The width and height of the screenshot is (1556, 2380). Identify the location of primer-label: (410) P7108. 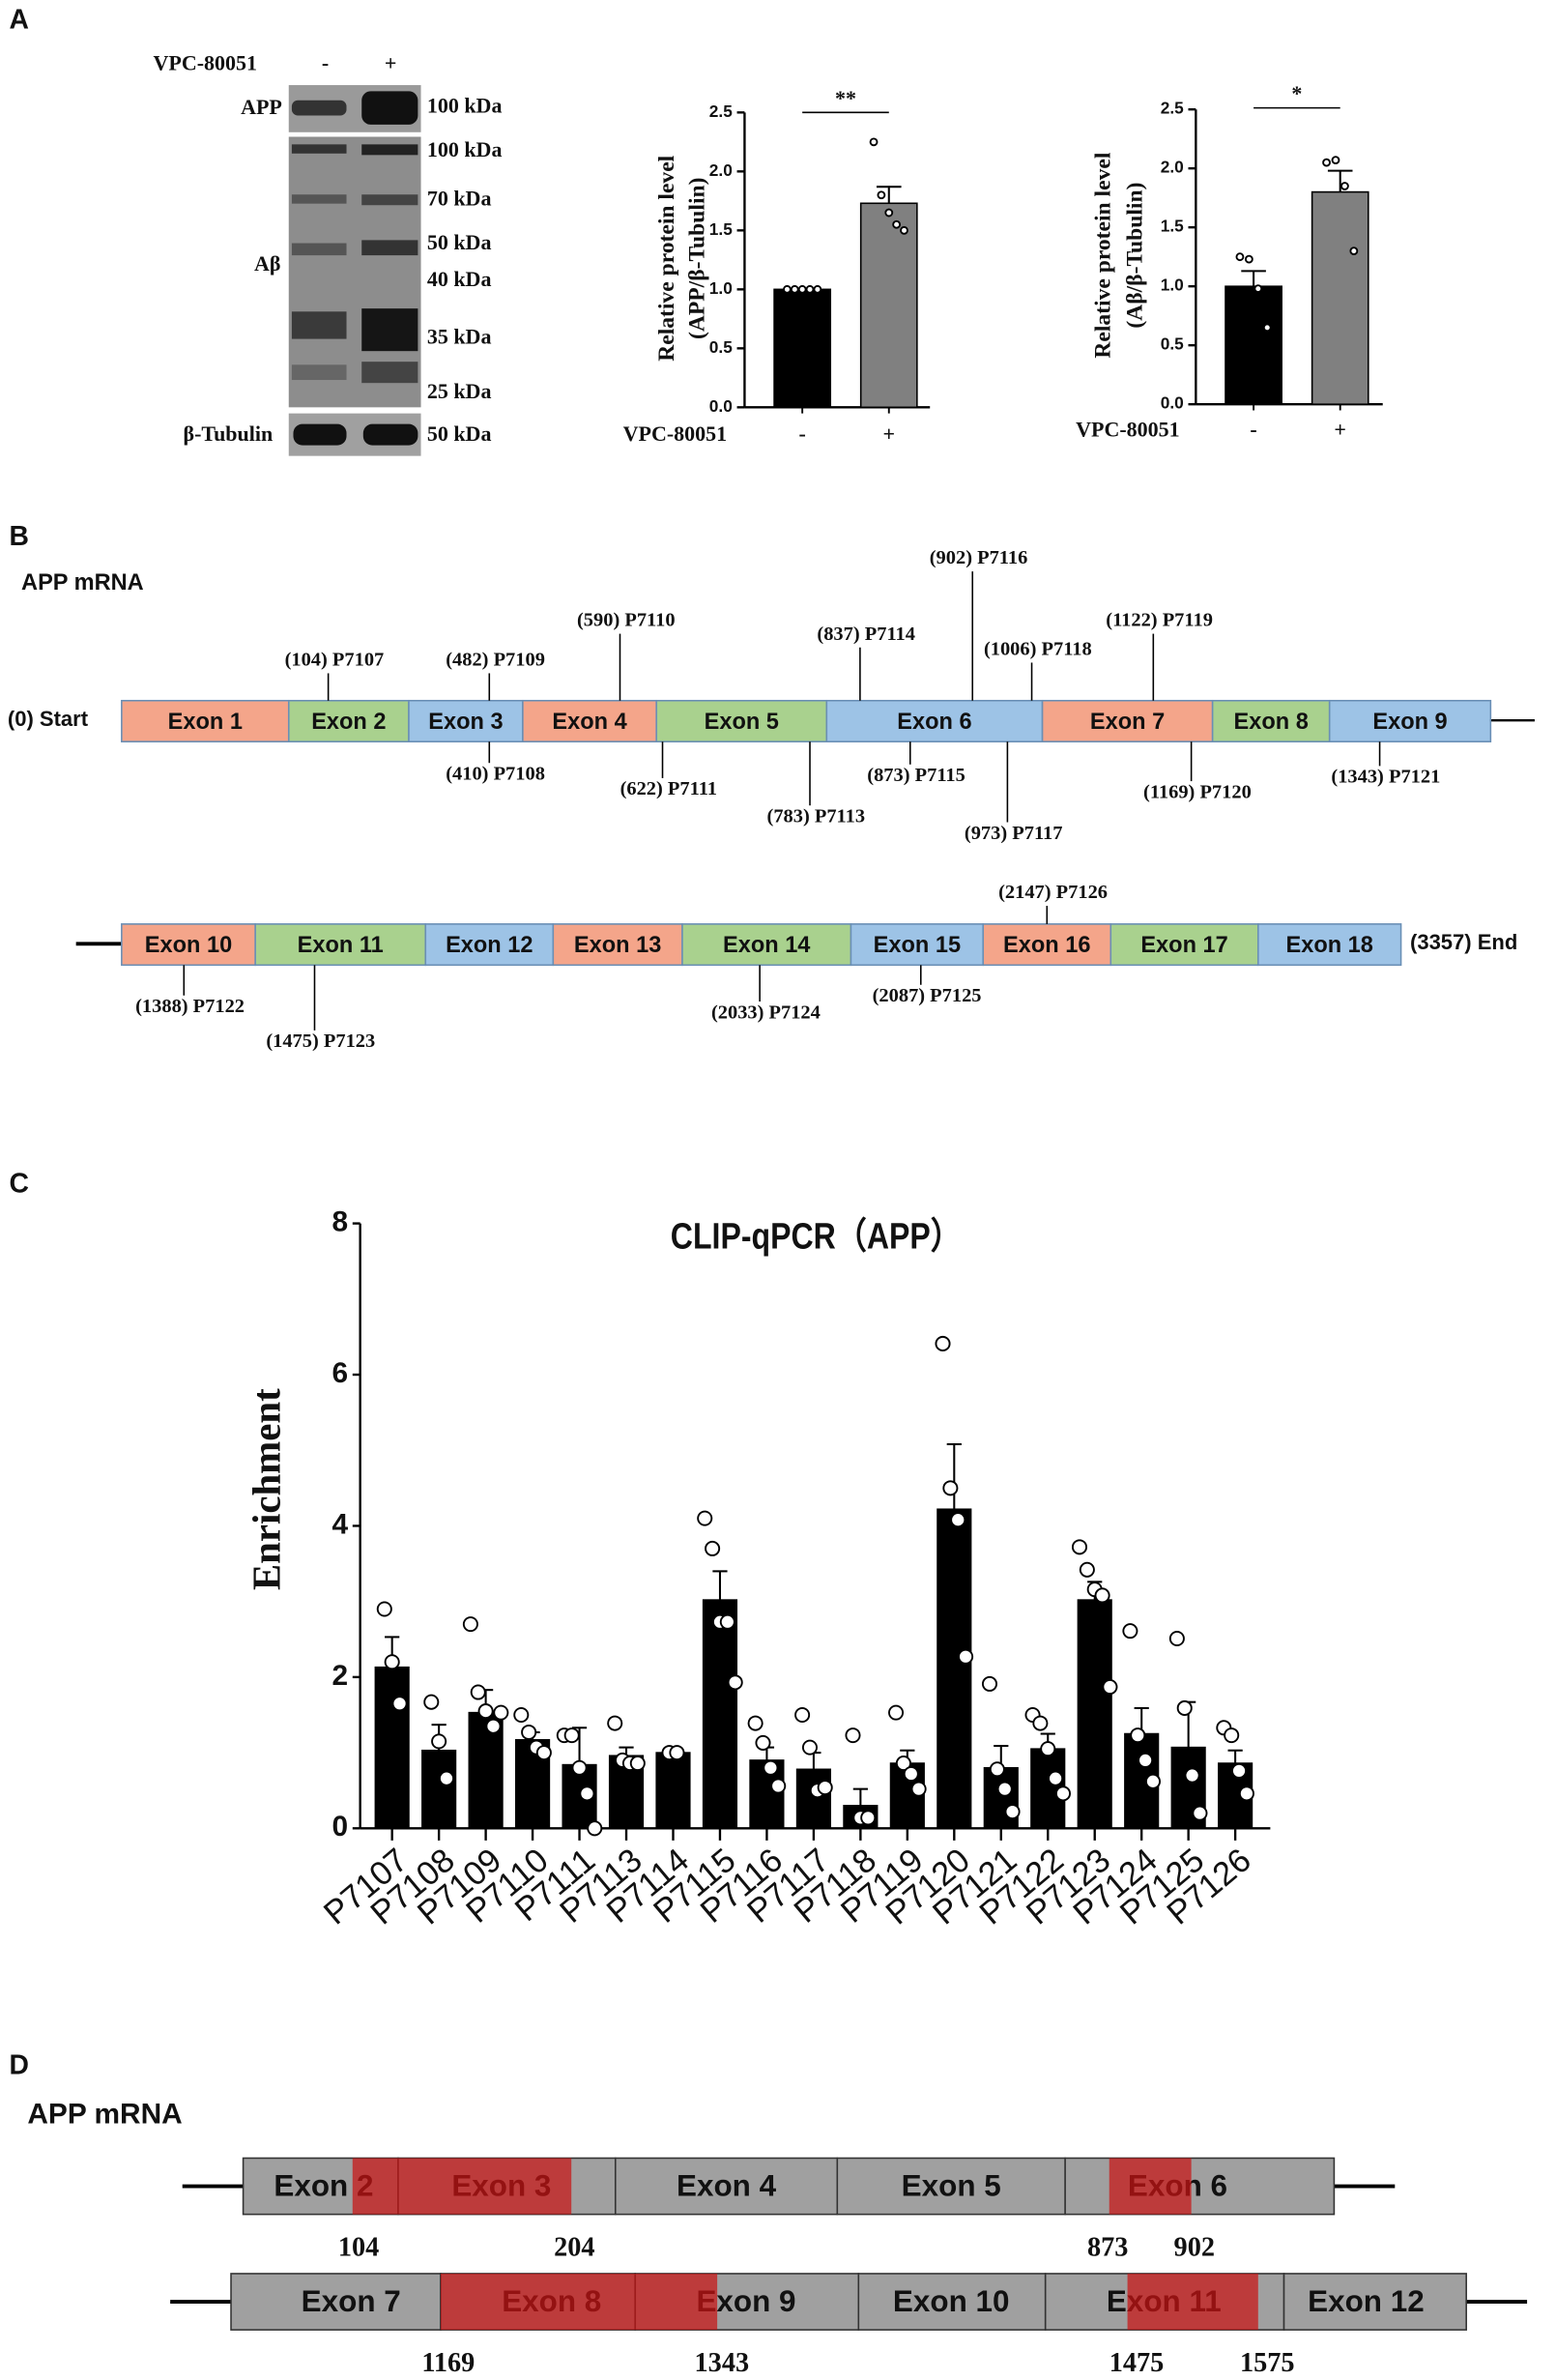
(496, 774).